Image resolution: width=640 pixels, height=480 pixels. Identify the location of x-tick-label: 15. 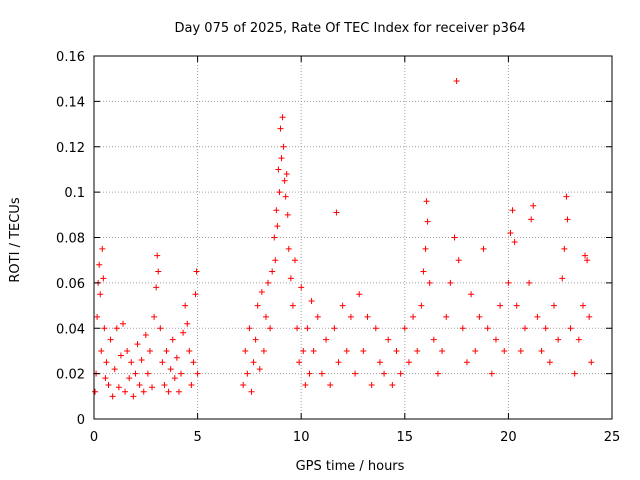
(405, 437).